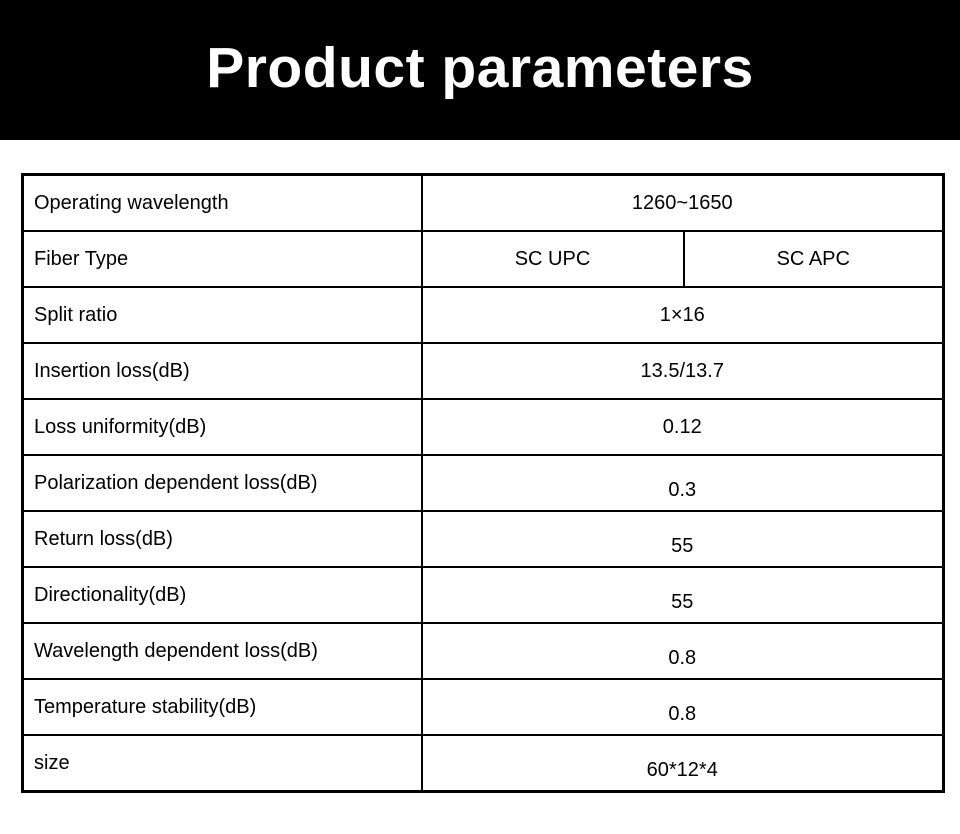  Describe the element at coordinates (222, 259) in the screenshot. I see `param-label: Fiber Type` at that location.